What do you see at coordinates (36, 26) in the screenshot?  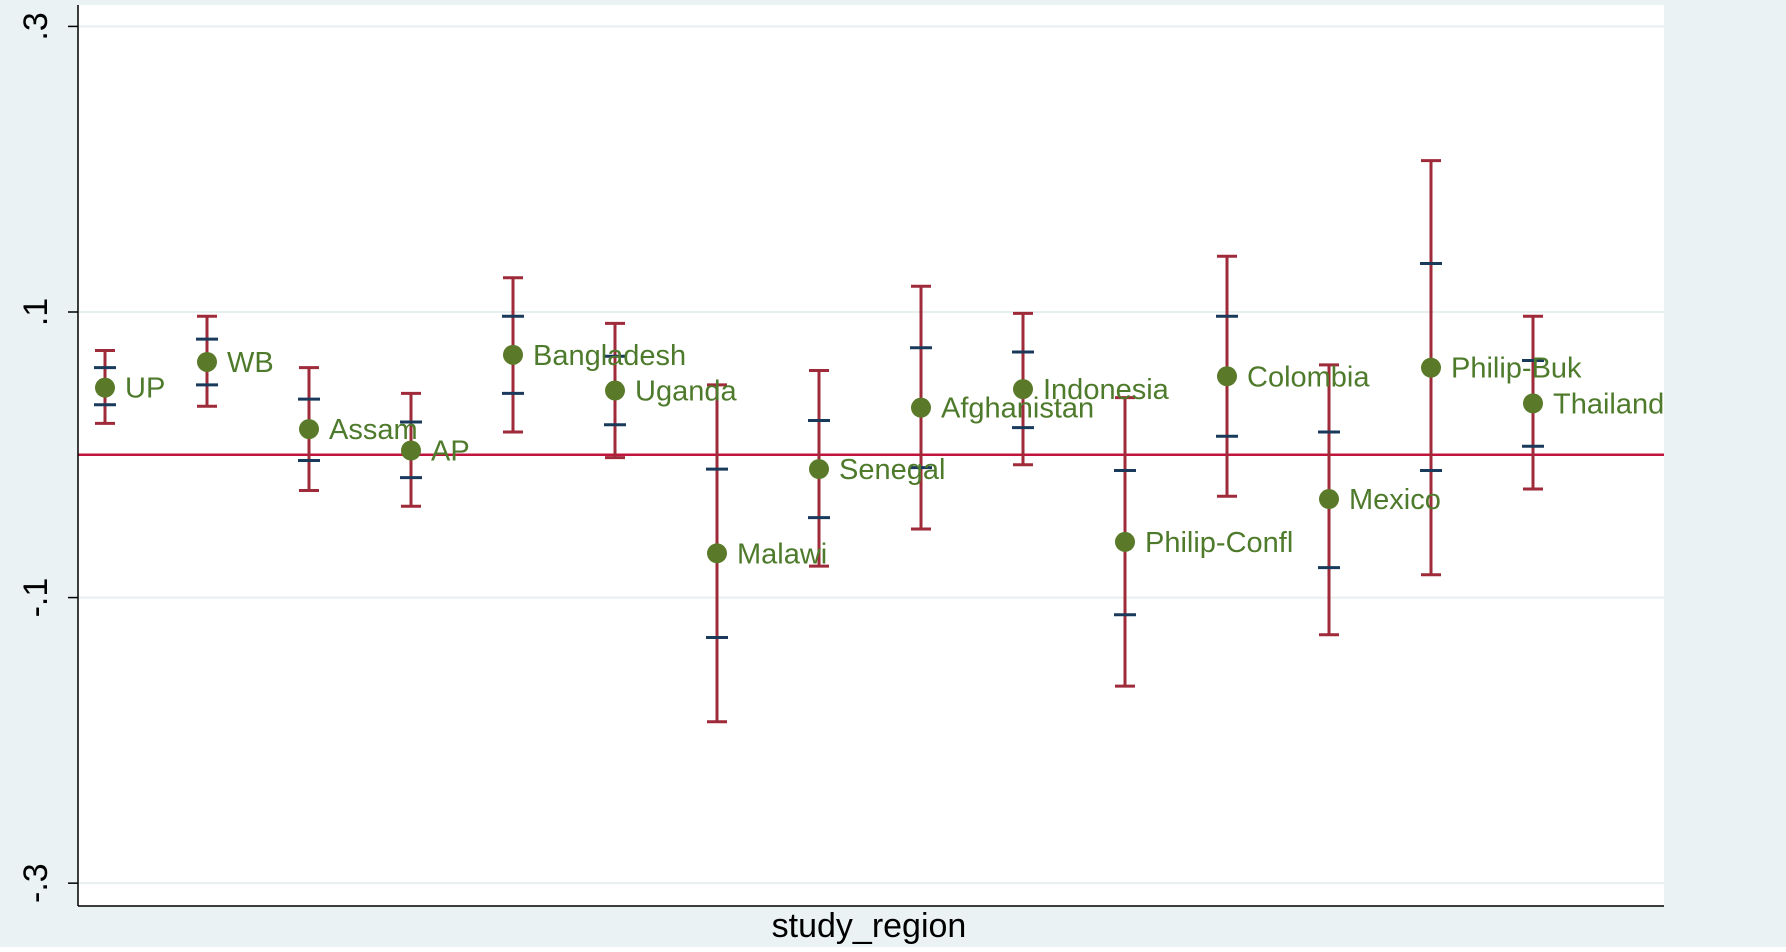 I see `y-tick-label: .3` at bounding box center [36, 26].